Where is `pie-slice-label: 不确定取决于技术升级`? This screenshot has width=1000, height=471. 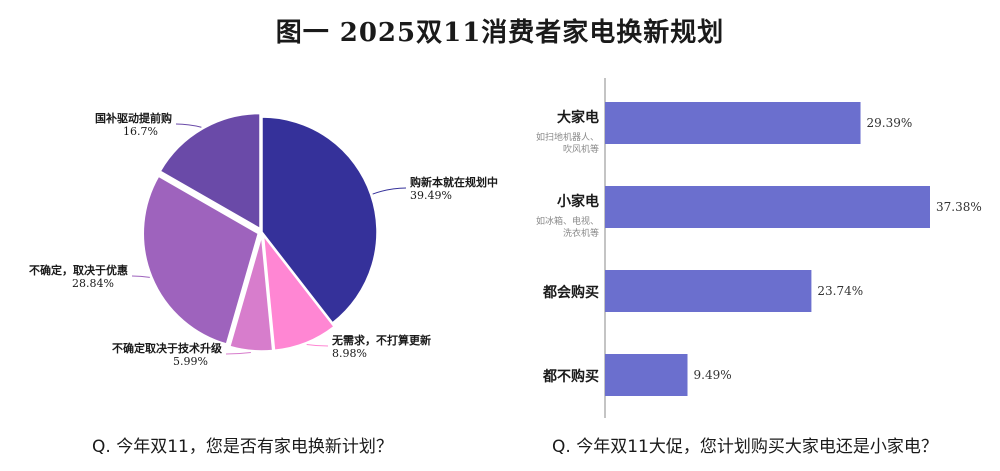
pie-slice-label: 不确定取决于技术升级 is located at coordinates (167, 348).